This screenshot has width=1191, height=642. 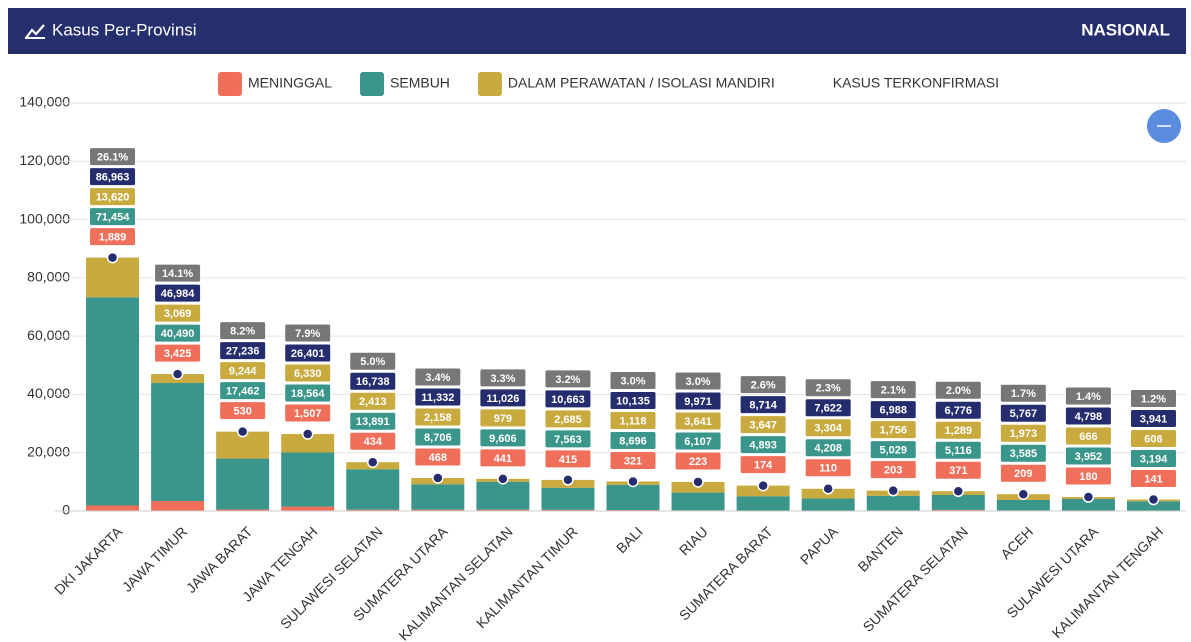 I want to click on value-label: 26.1%, so click(x=112, y=157).